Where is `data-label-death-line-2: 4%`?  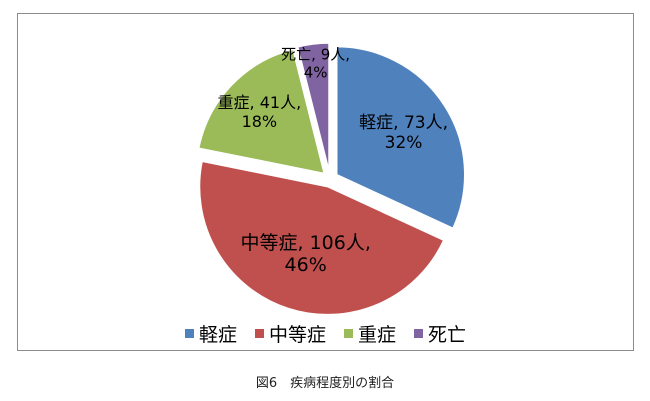
data-label-death-line-2: 4% is located at coordinates (316, 72).